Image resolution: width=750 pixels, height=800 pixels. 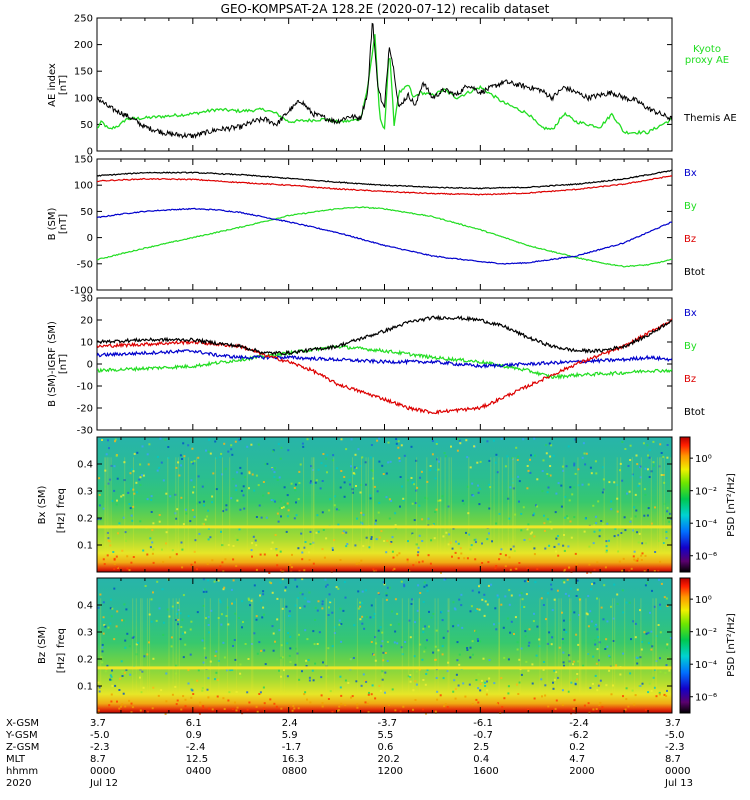 What do you see at coordinates (85, 431) in the screenshot?
I see `y-tick-label: -30` at bounding box center [85, 431].